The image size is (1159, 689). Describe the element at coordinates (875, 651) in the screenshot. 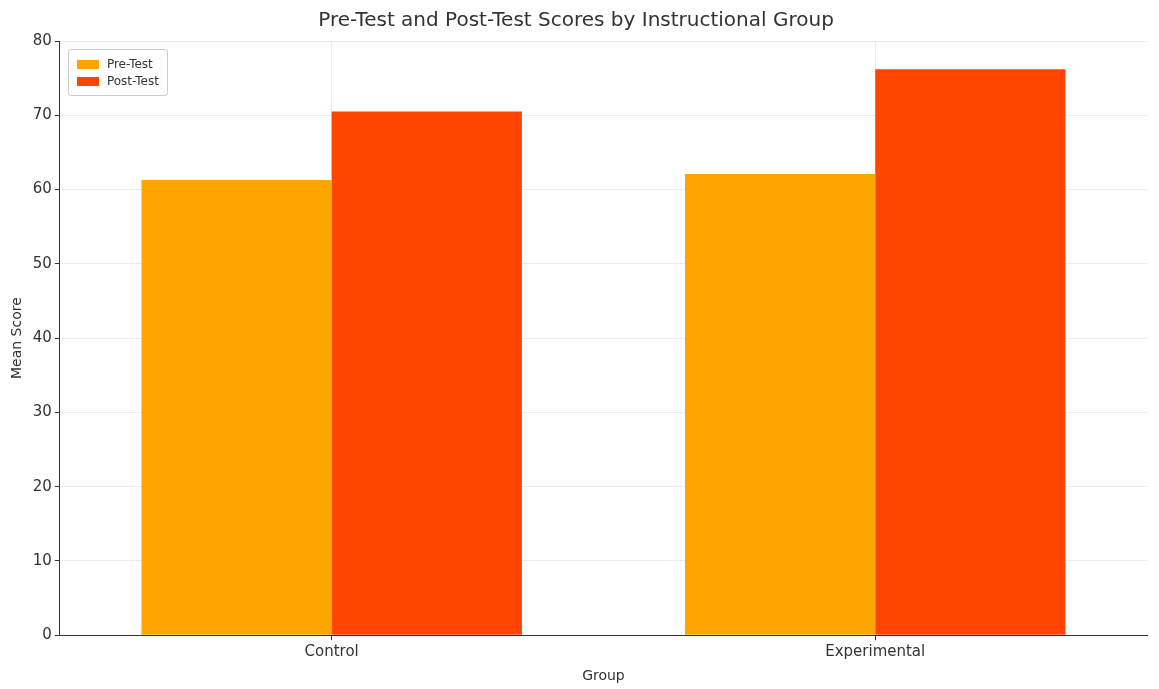

I see `x-tick-label: Experimental` at that location.